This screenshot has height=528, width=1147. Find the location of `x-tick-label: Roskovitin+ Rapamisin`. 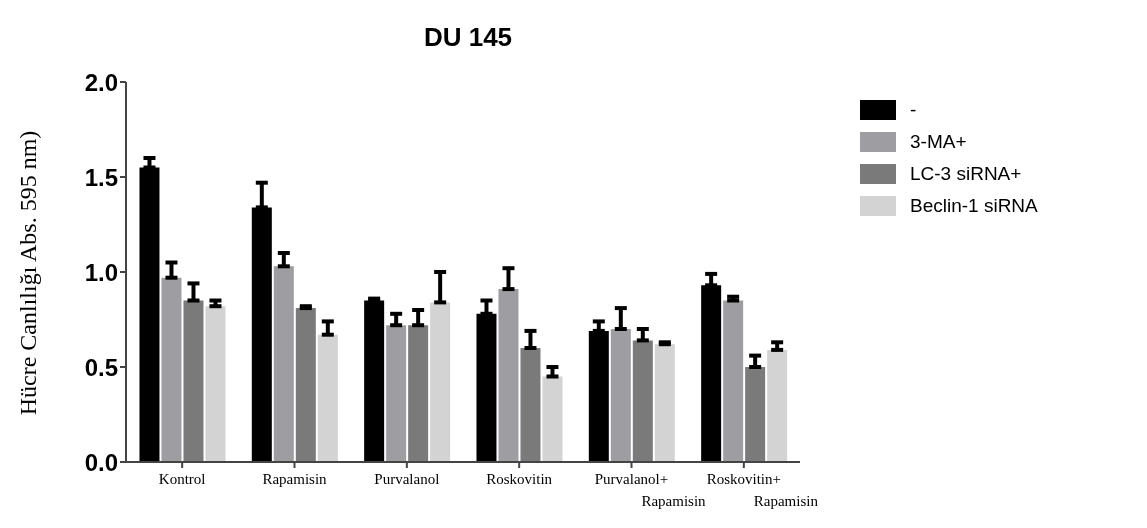

x-tick-label: Roskovitin+ Rapamisin is located at coordinates (762, 490).